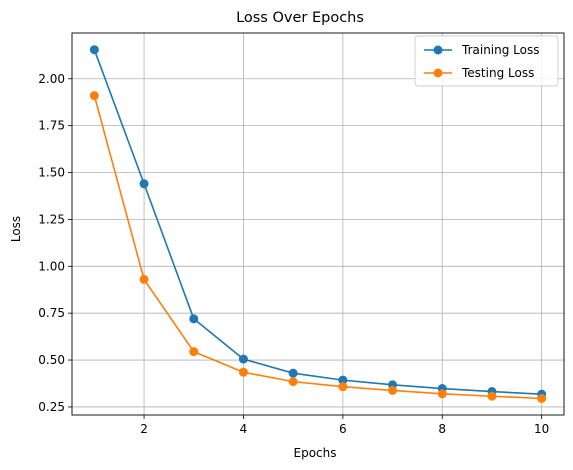 The width and height of the screenshot is (573, 470). I want to click on legend-training-marker, so click(438, 50).